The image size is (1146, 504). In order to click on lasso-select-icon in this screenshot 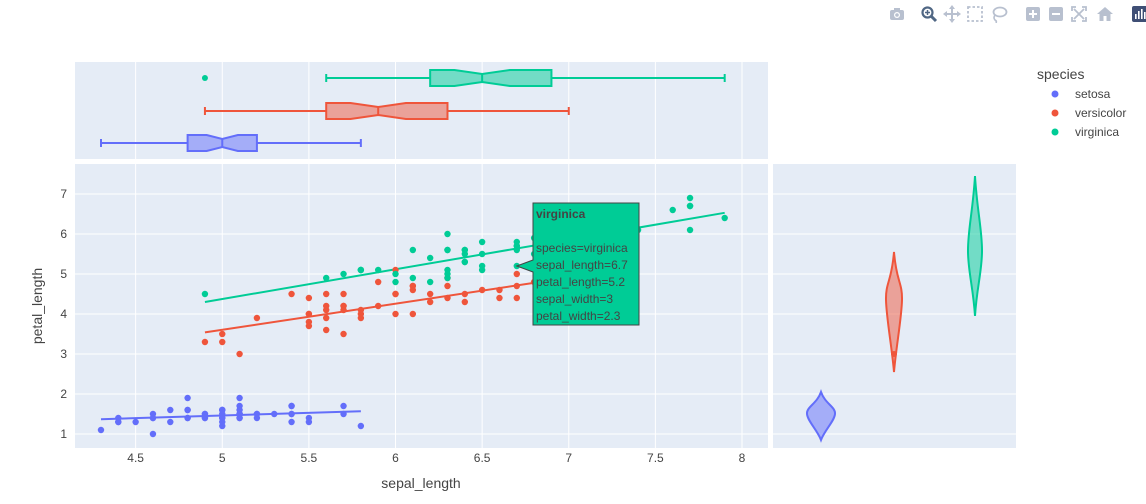, I will do `click(999, 14)`.